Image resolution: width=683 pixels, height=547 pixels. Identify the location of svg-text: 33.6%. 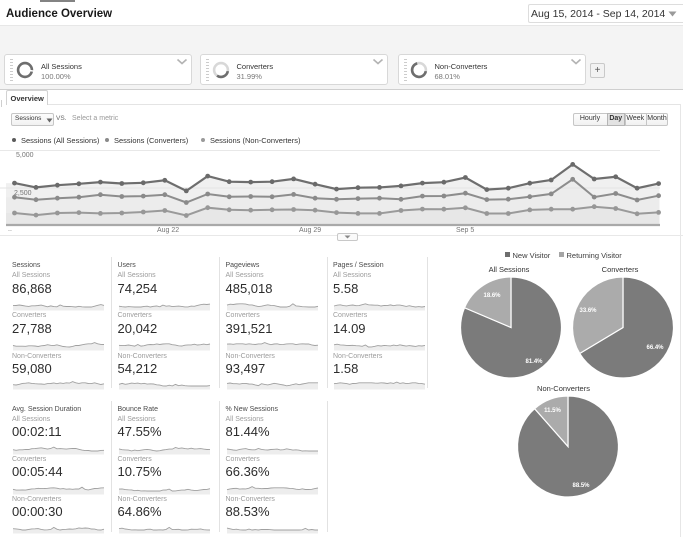
(588, 311).